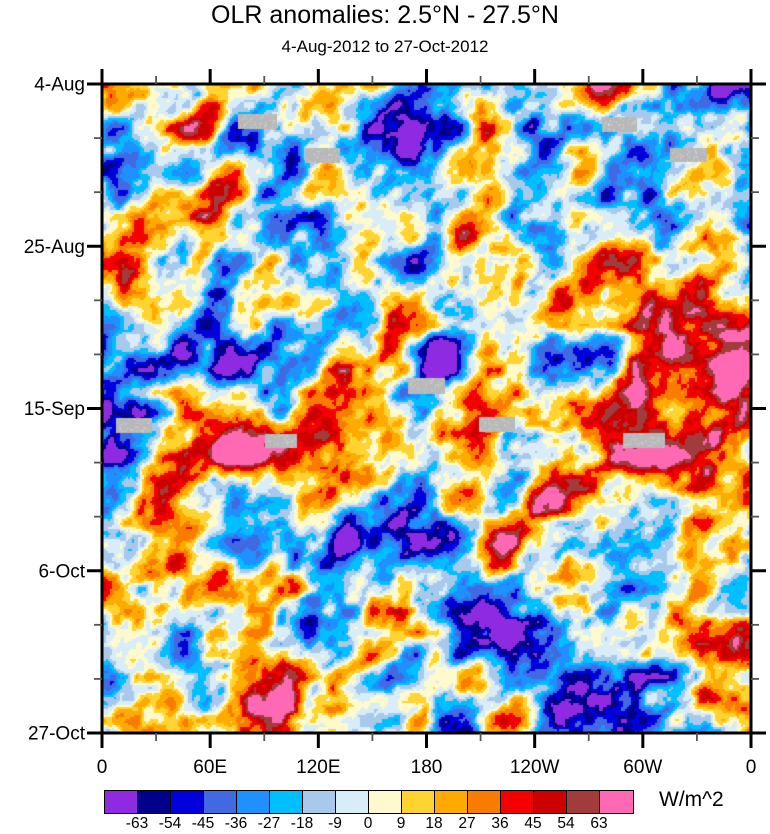 The width and height of the screenshot is (770, 834). I want to click on colorbar-tick-label: -9, so click(335, 823).